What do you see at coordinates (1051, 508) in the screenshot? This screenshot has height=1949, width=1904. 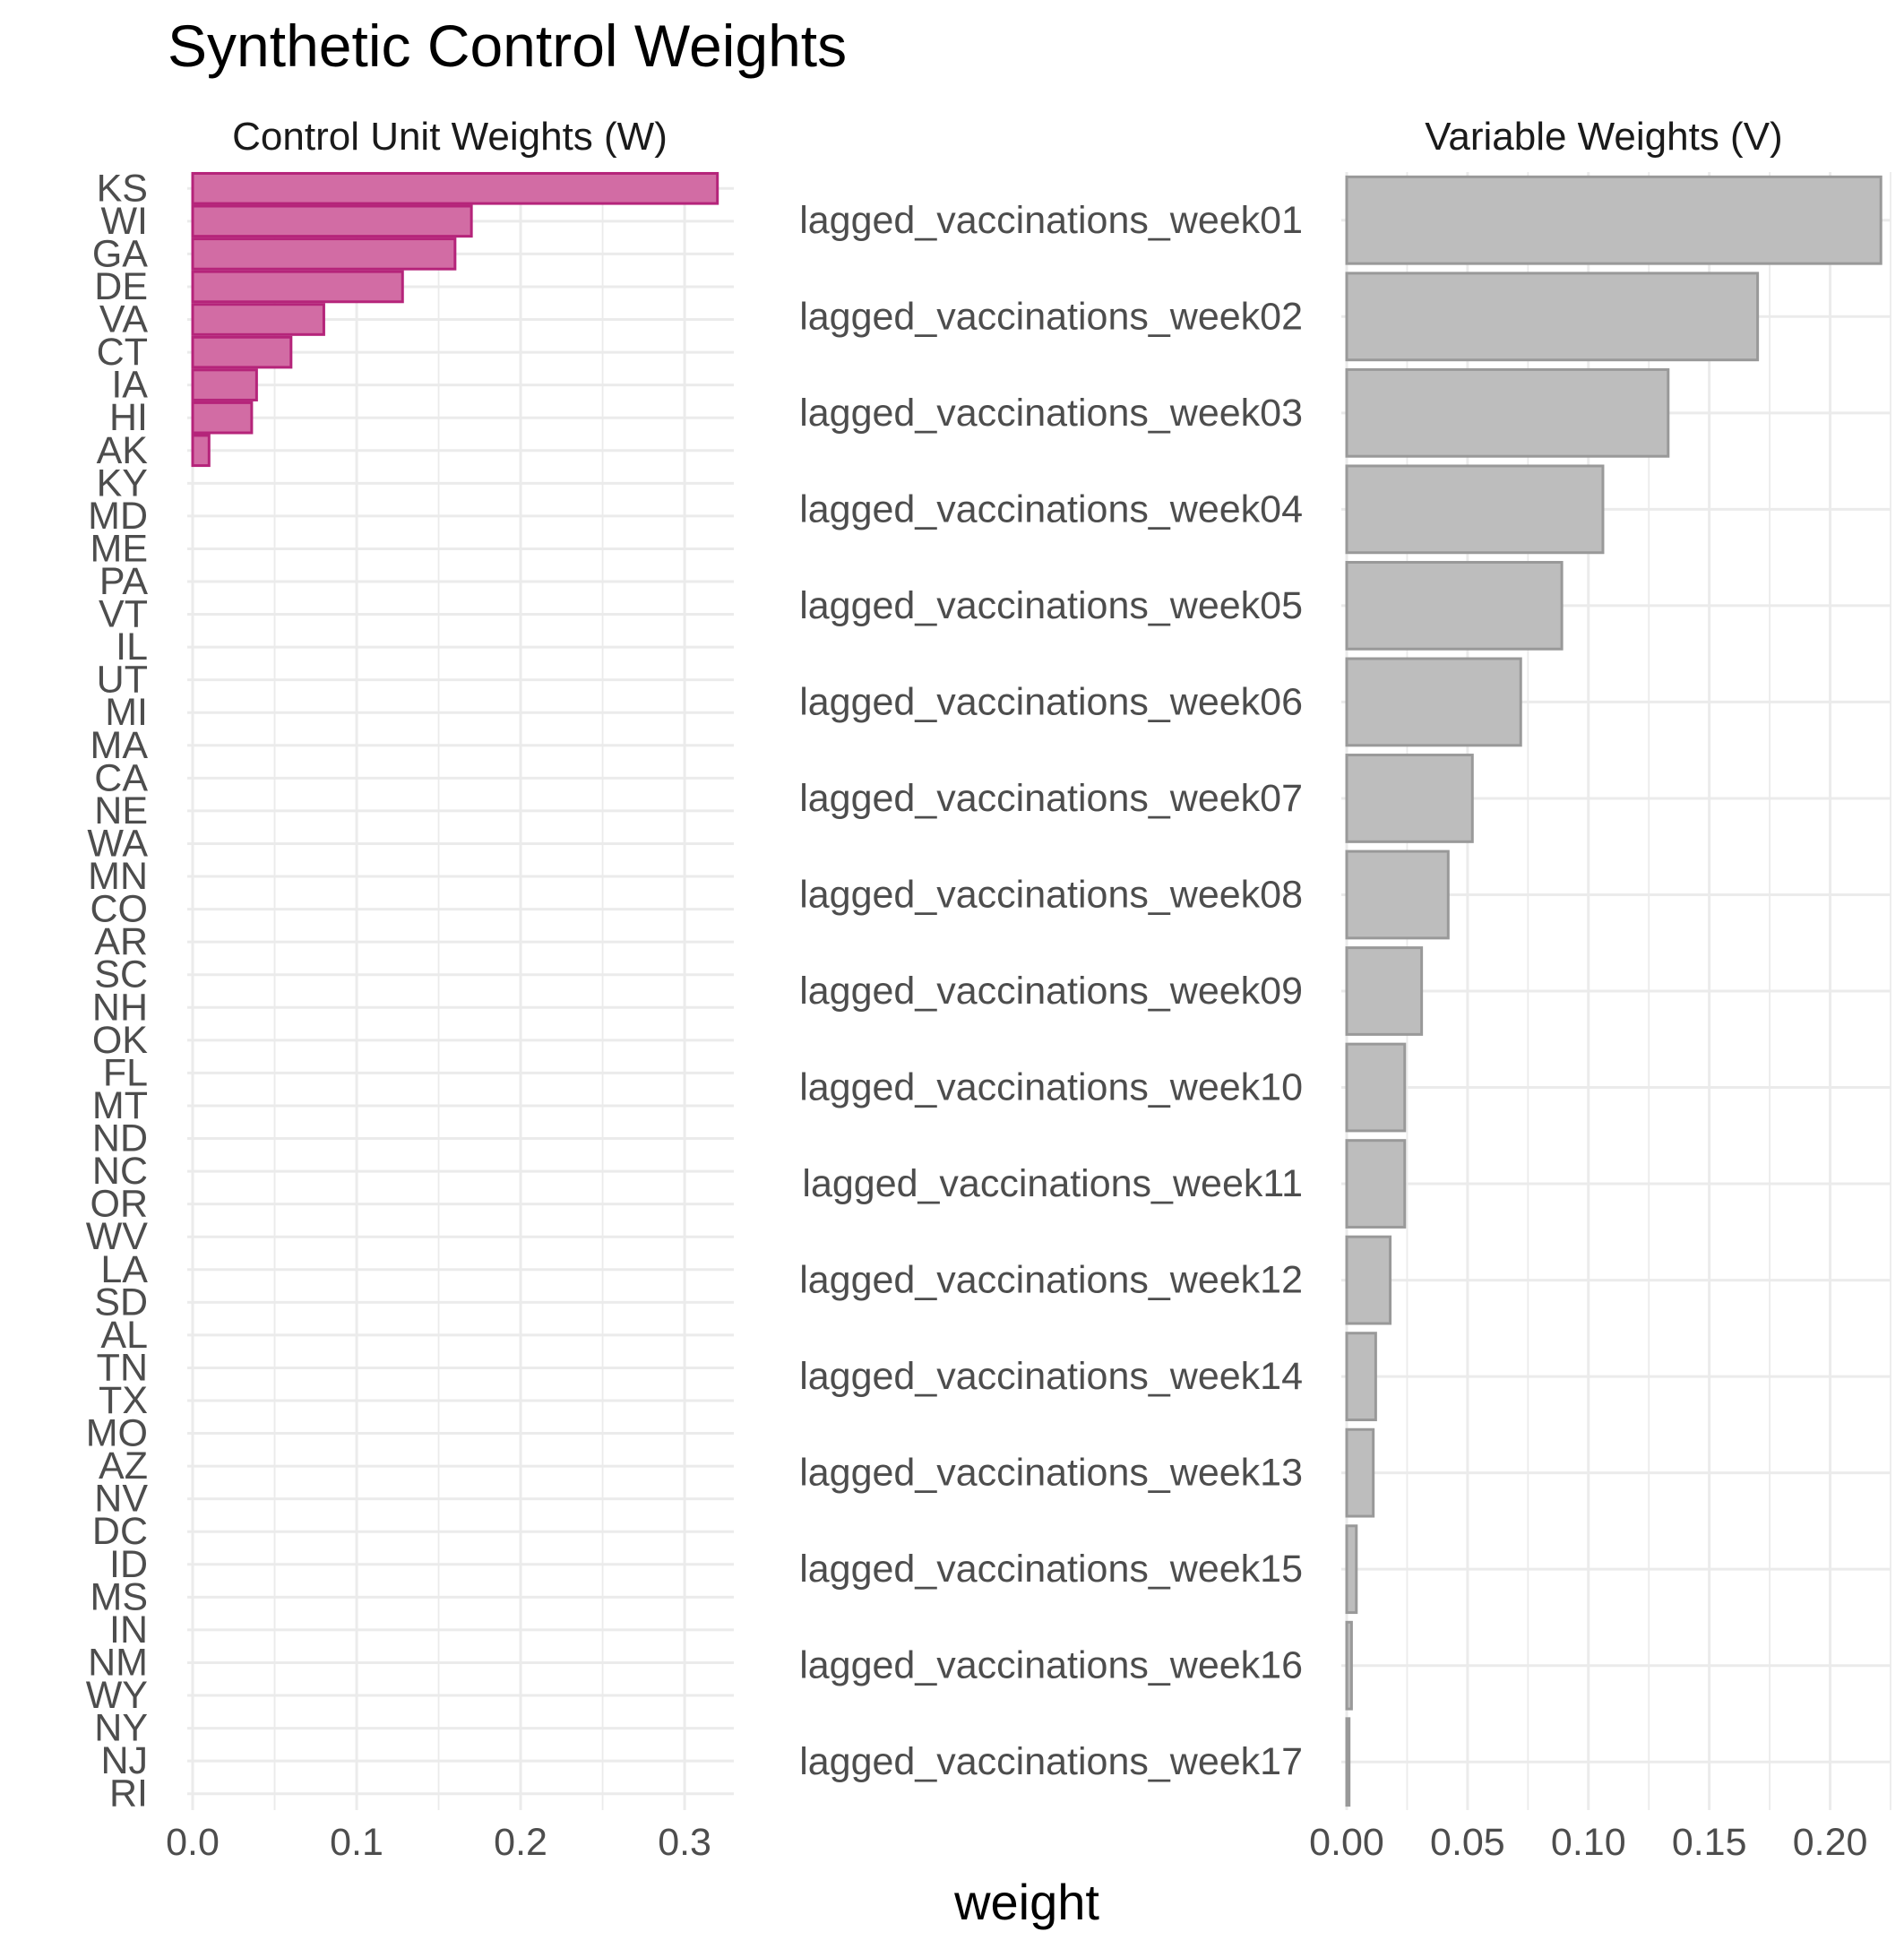 I see `y-tick-label: lagged_vaccinations_week04` at bounding box center [1051, 508].